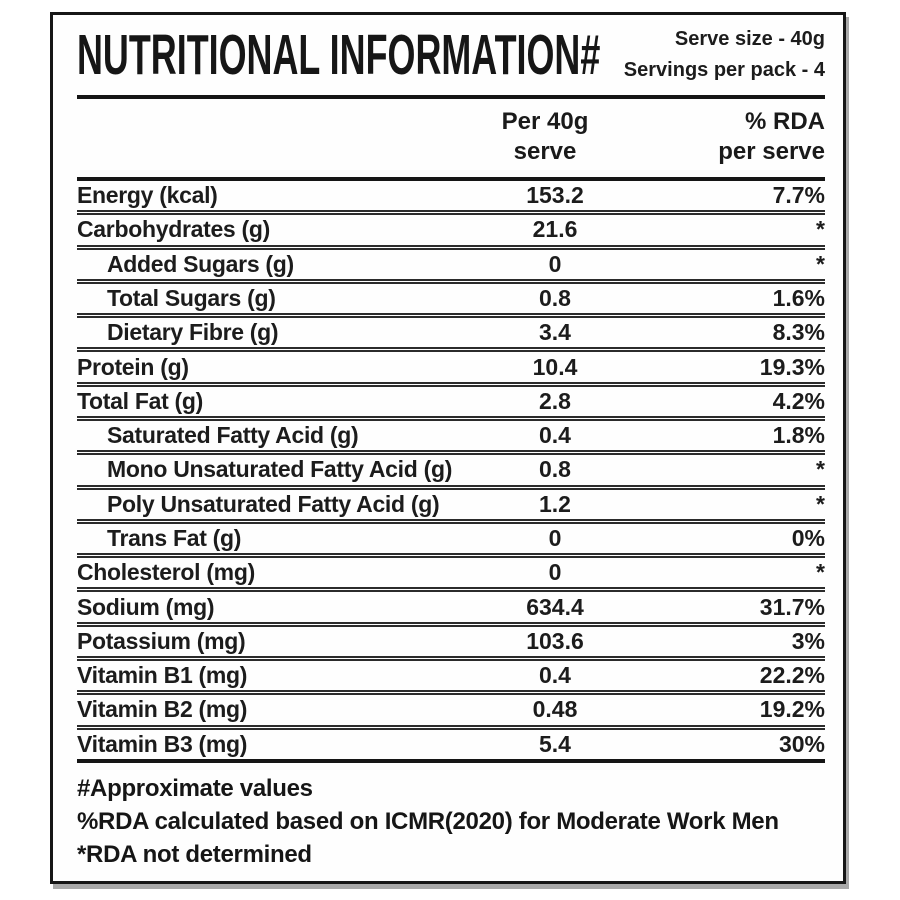 The width and height of the screenshot is (900, 900). What do you see at coordinates (792, 366) in the screenshot?
I see `row-rda: 19.3%` at bounding box center [792, 366].